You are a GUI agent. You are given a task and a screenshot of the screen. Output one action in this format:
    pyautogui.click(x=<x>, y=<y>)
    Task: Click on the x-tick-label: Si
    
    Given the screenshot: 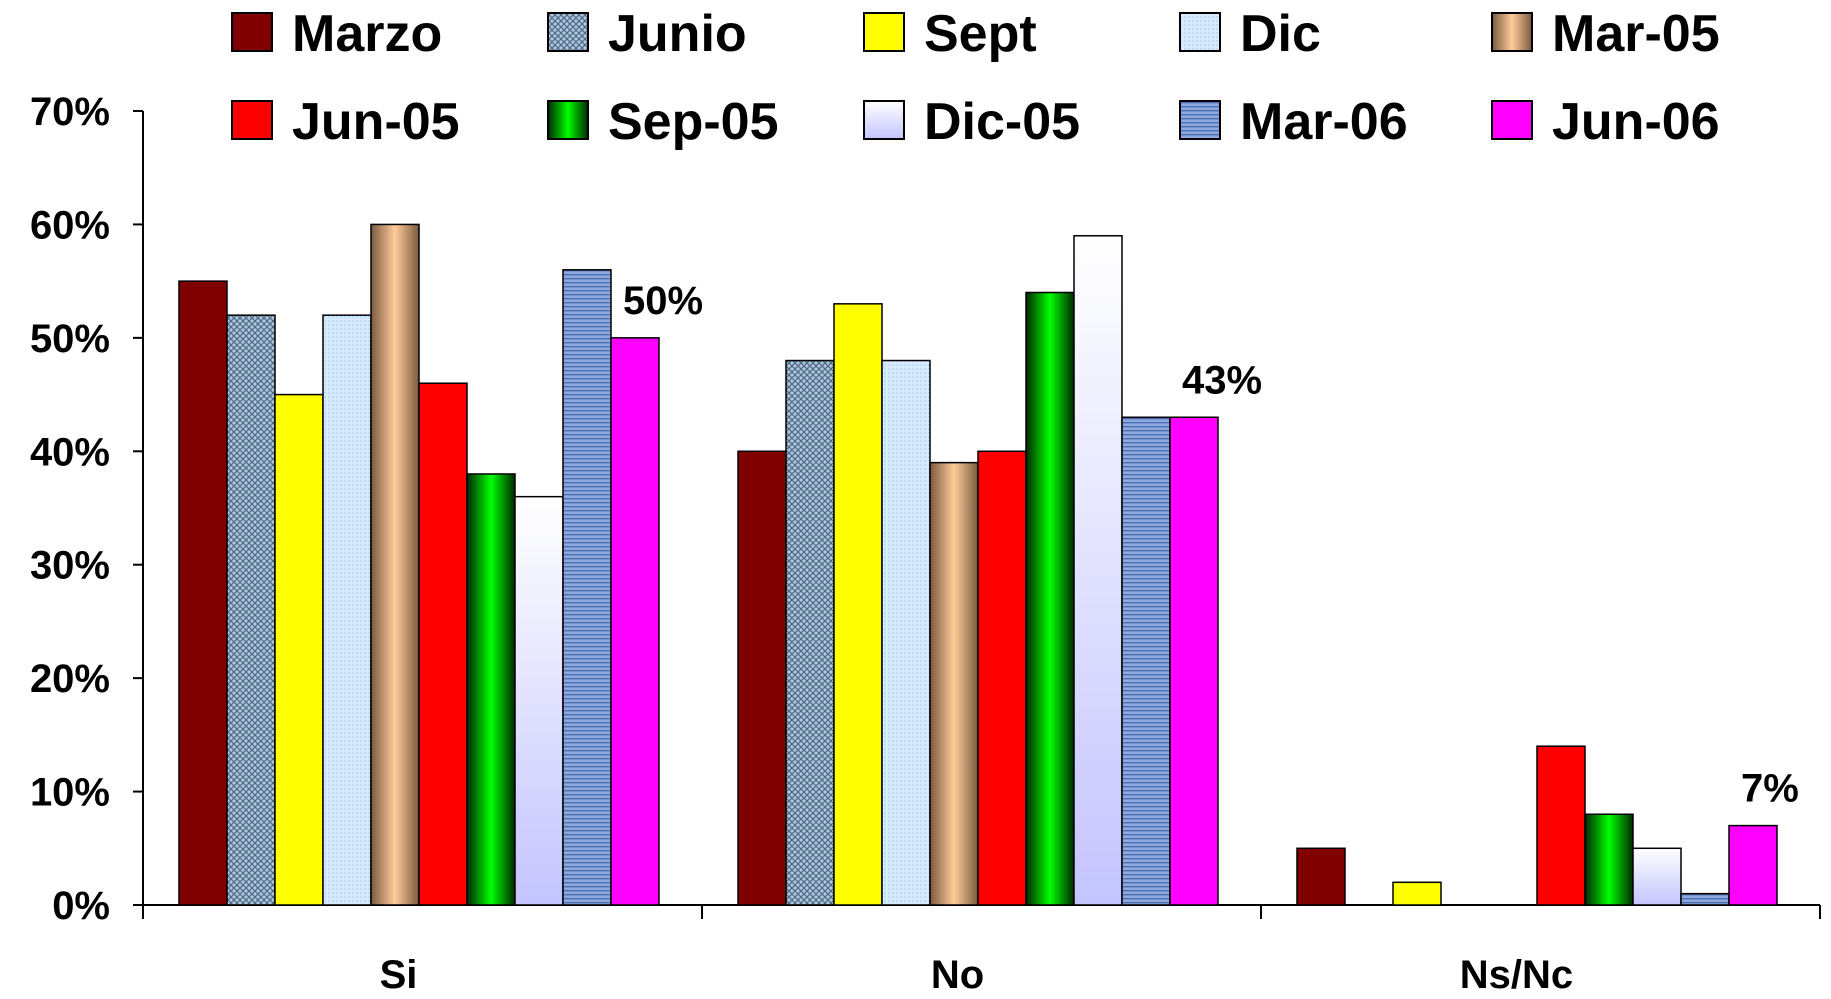 What is the action you would take?
    pyautogui.click(x=399, y=973)
    